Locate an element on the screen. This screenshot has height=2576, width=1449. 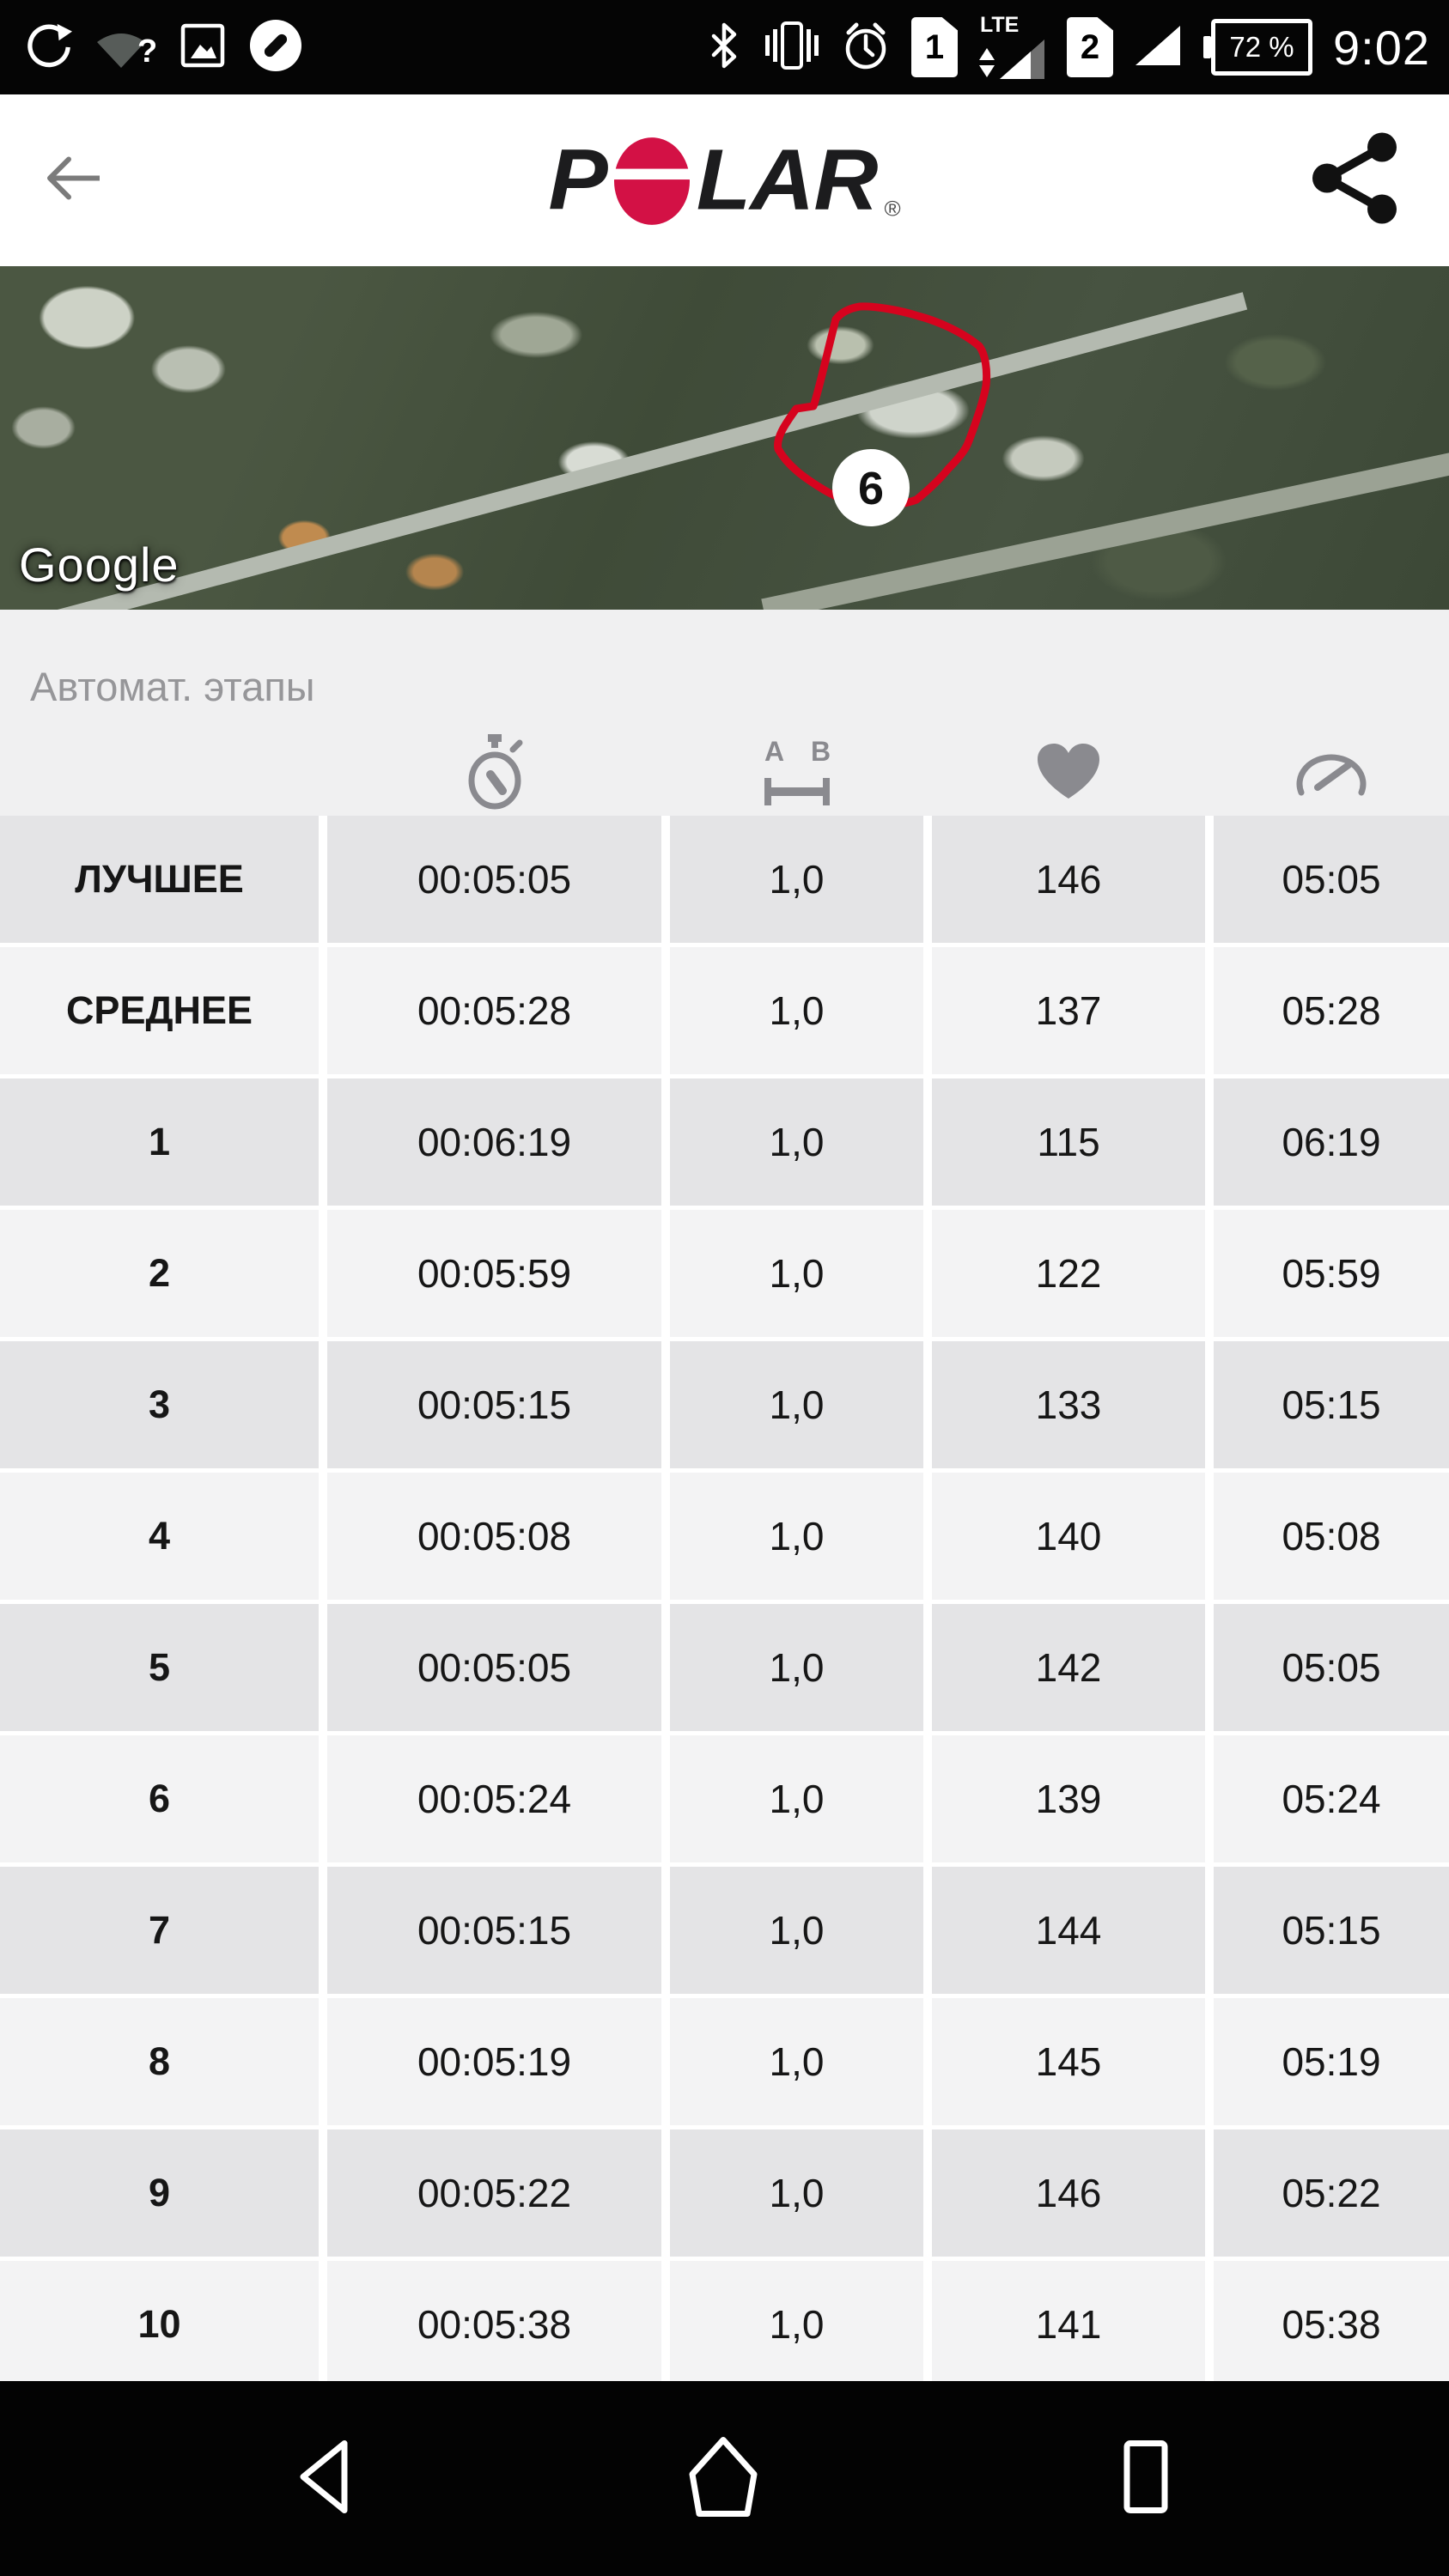
lap-cell-duration: 00:05:08 is located at coordinates (494, 1536).